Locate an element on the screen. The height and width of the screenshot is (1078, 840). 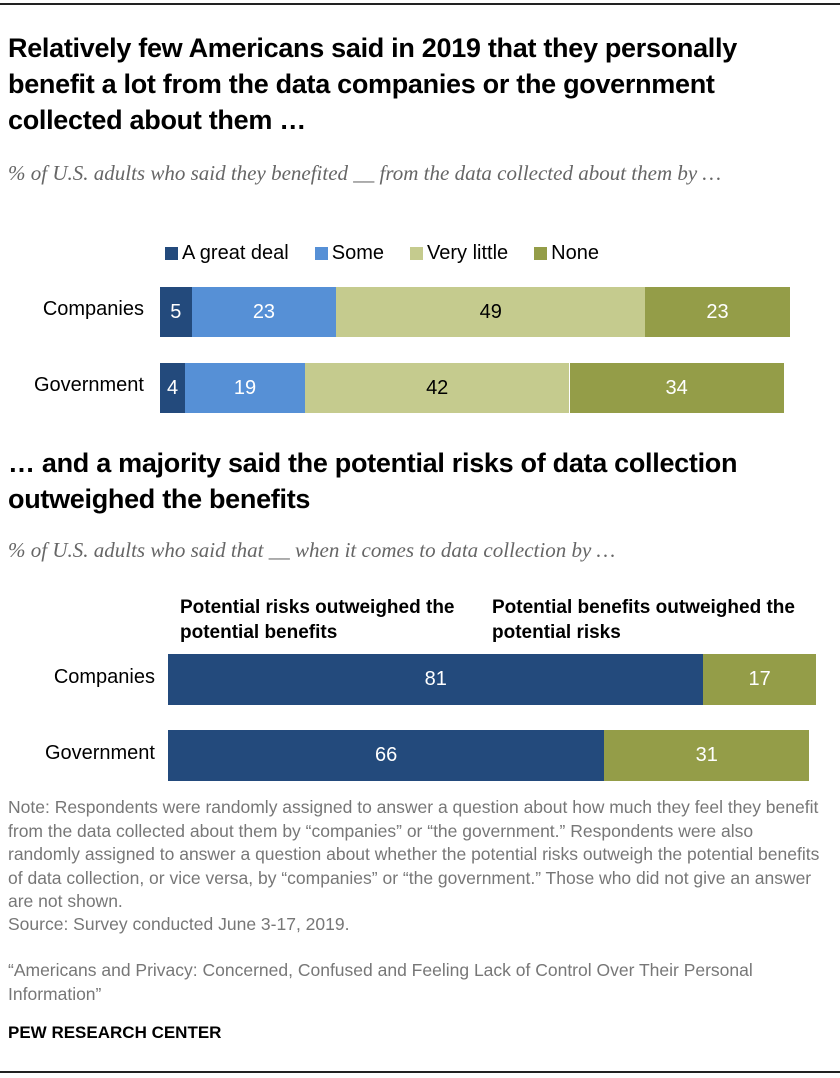
legend-label: A great deal is located at coordinates (235, 253).